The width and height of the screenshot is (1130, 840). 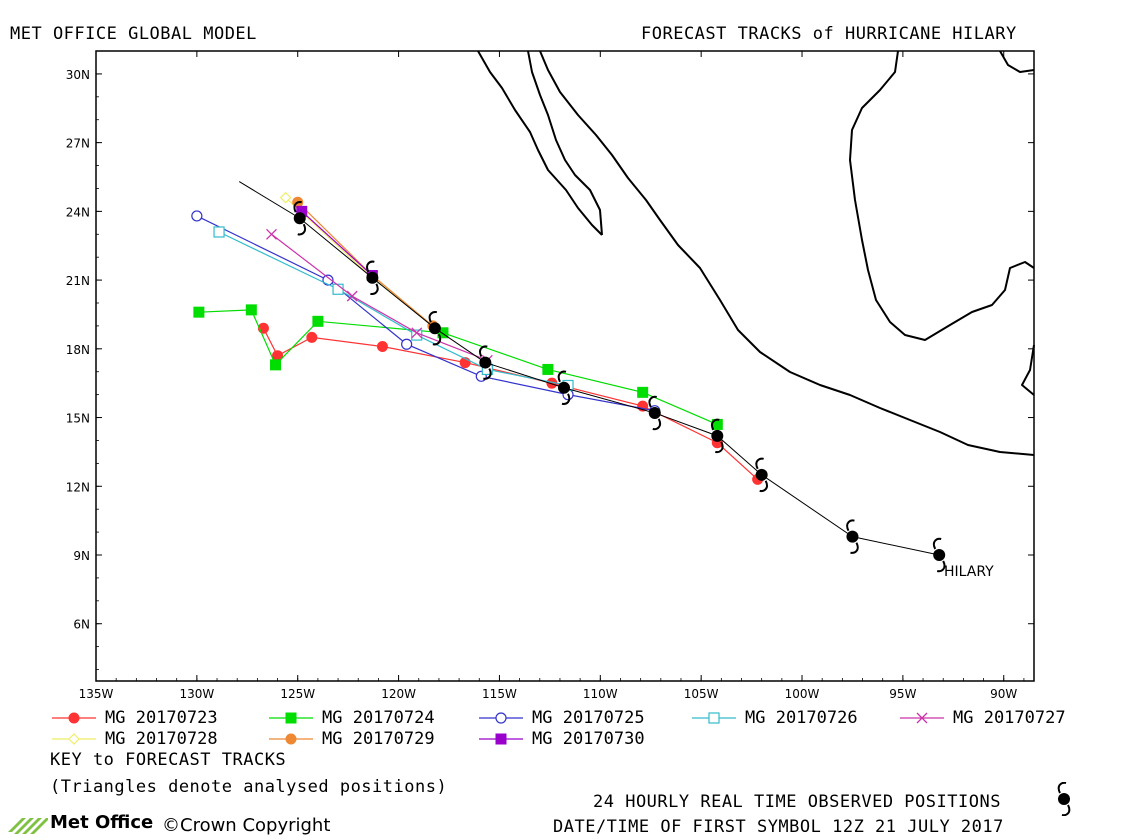 What do you see at coordinates (78, 487) in the screenshot?
I see `y-tick-label: 12N` at bounding box center [78, 487].